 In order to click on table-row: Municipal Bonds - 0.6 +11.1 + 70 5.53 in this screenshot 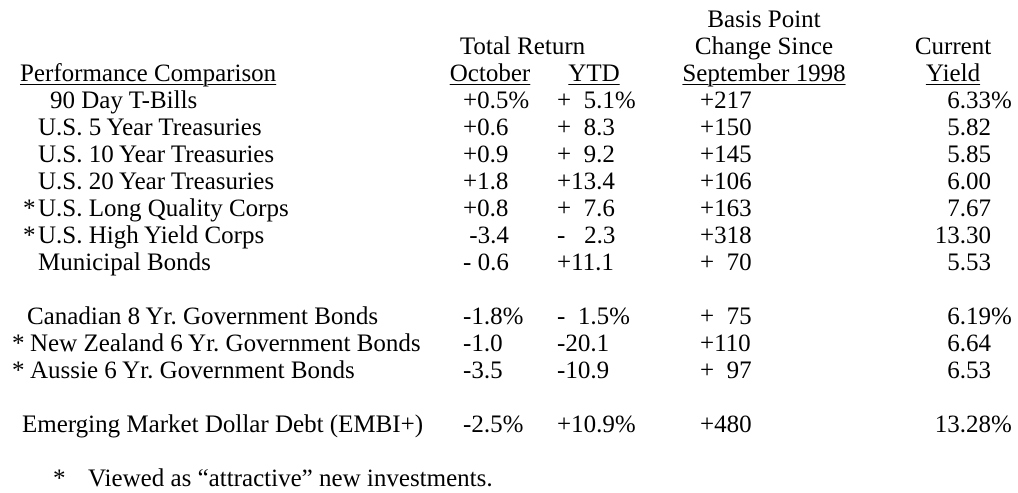, I will do `click(509, 262)`.